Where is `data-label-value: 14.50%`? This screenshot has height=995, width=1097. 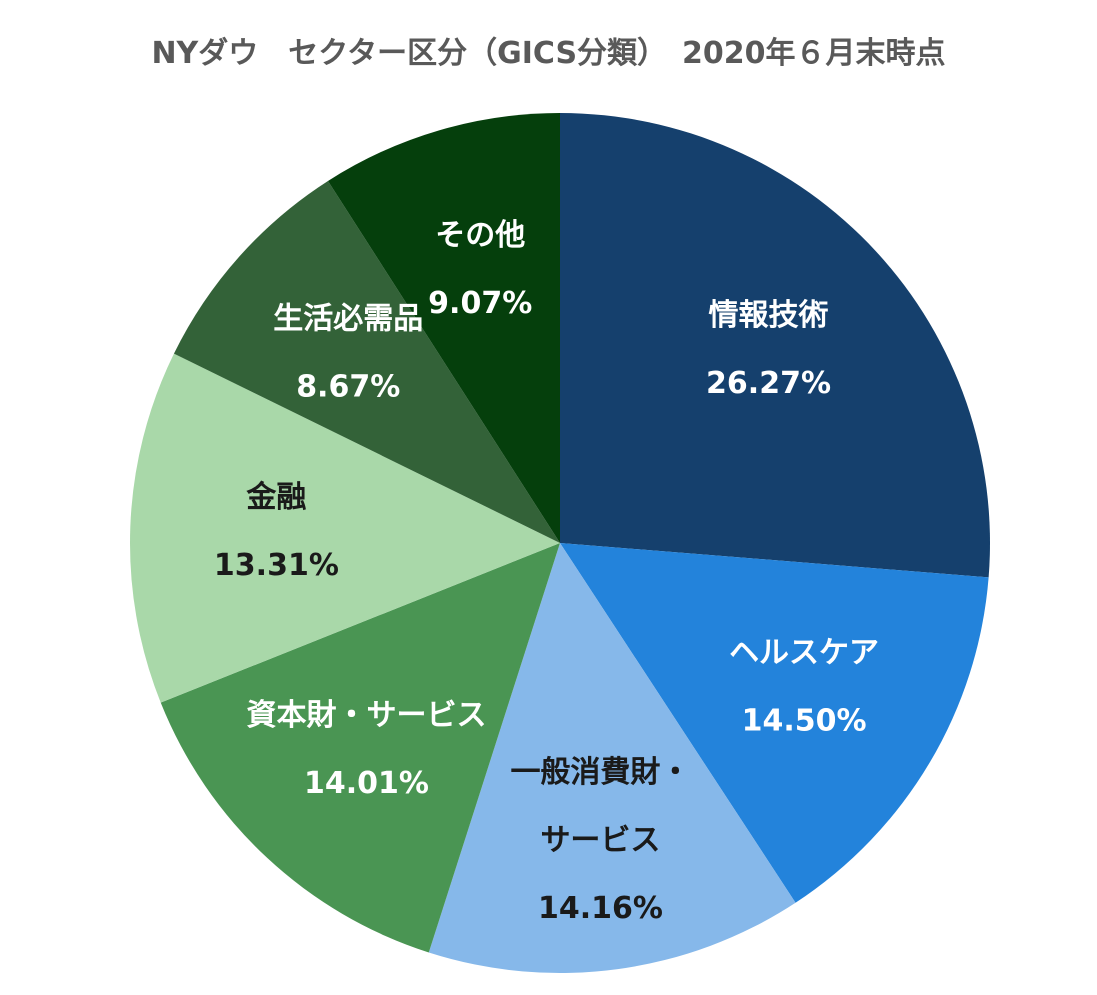 data-label-value: 14.50% is located at coordinates (804, 720).